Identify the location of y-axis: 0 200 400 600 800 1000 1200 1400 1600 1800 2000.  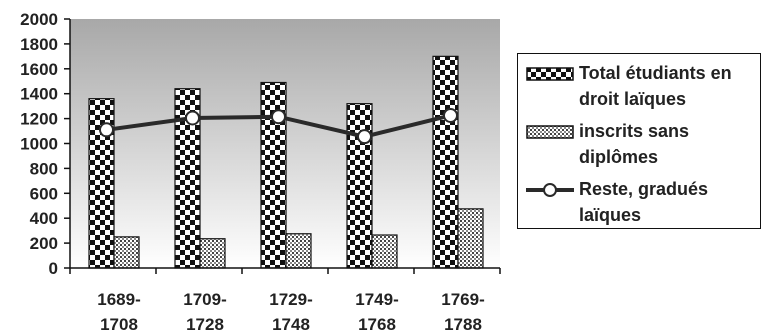
(45, 144).